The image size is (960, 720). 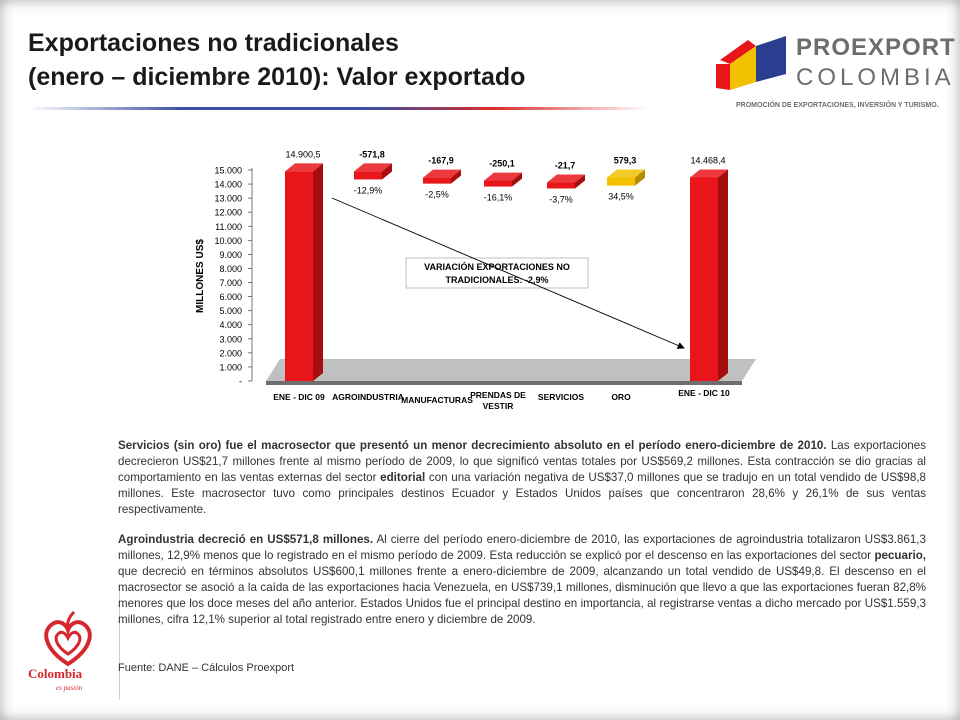 What do you see at coordinates (511, 370) in the screenshot?
I see `chart-floor` at bounding box center [511, 370].